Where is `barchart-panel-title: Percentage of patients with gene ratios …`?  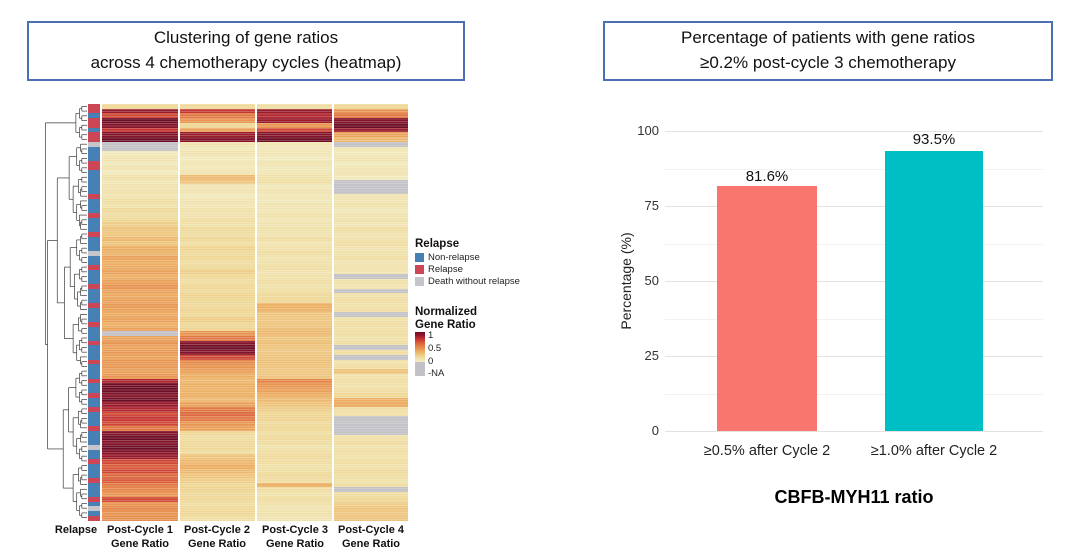 barchart-panel-title: Percentage of patients with gene ratios … is located at coordinates (828, 51).